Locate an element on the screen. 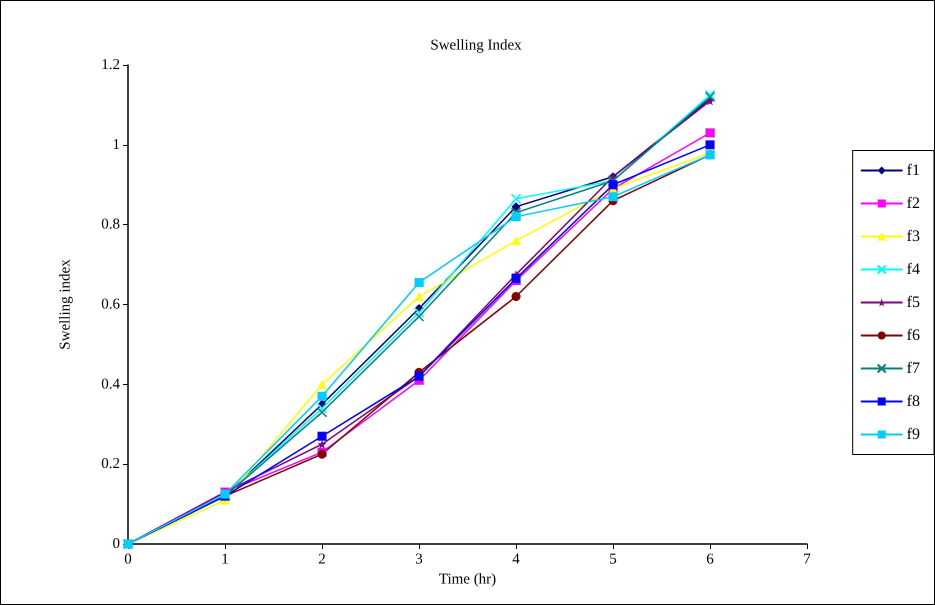 Image resolution: width=935 pixels, height=605 pixels. y-tick-label: 0 is located at coordinates (116, 544).